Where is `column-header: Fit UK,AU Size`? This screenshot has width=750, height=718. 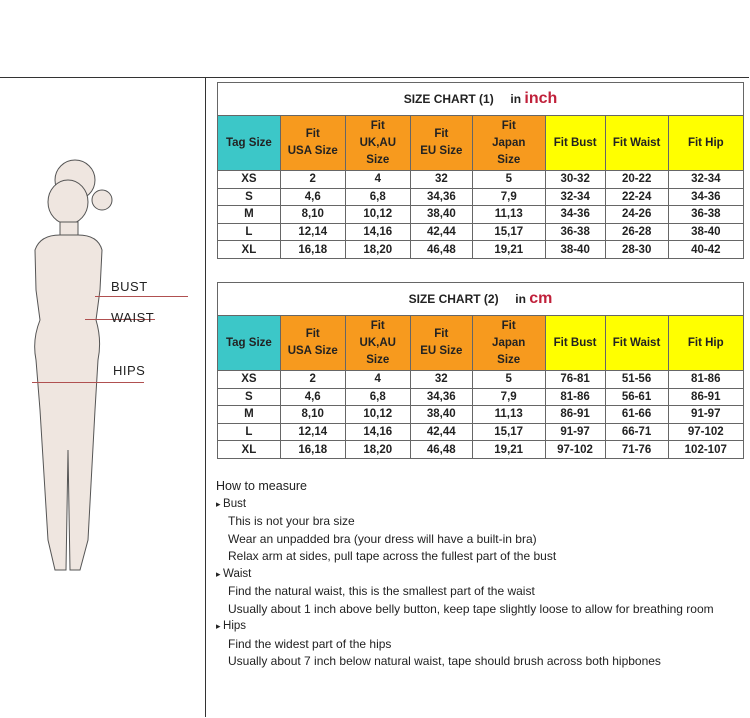 column-header: Fit UK,AU Size is located at coordinates (377, 143).